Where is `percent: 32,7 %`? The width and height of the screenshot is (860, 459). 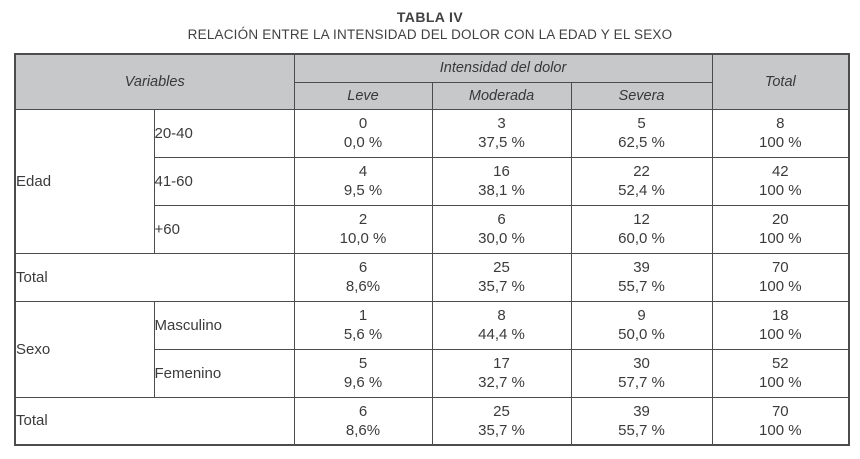
percent: 32,7 % is located at coordinates (501, 382).